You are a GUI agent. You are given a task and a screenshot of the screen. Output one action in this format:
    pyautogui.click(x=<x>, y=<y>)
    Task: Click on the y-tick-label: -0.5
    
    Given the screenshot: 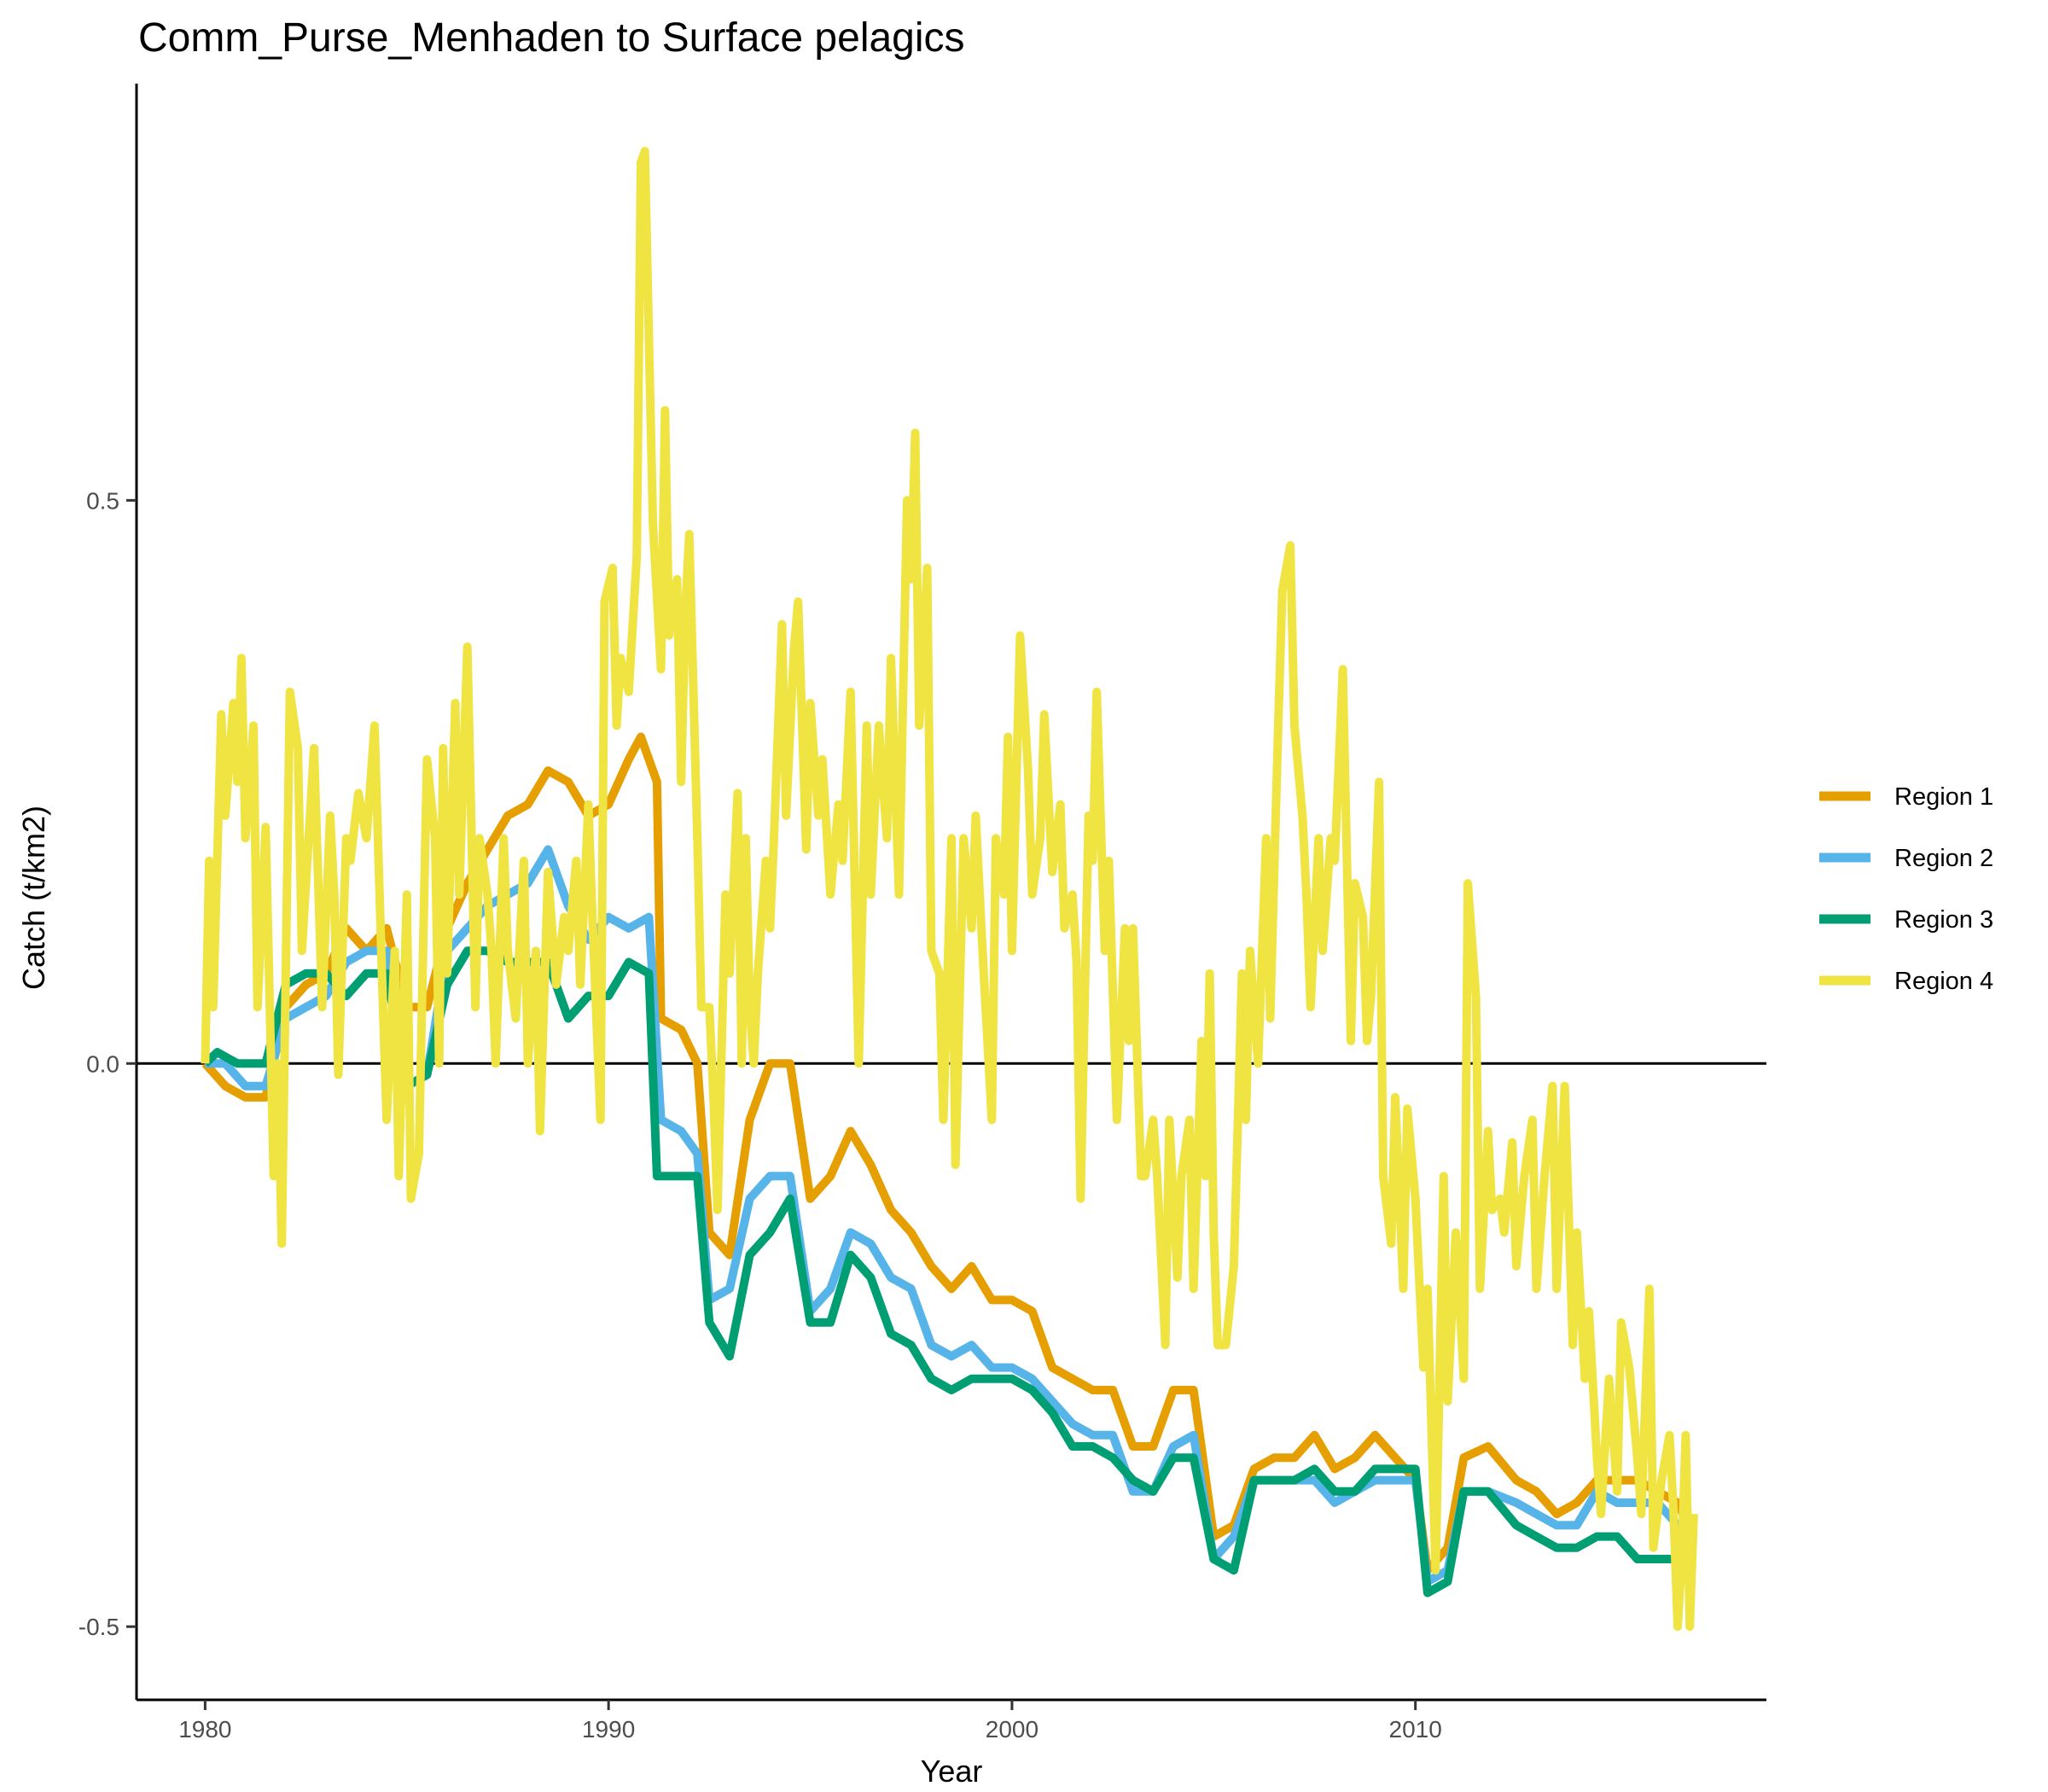 What is the action you would take?
    pyautogui.click(x=99, y=1627)
    